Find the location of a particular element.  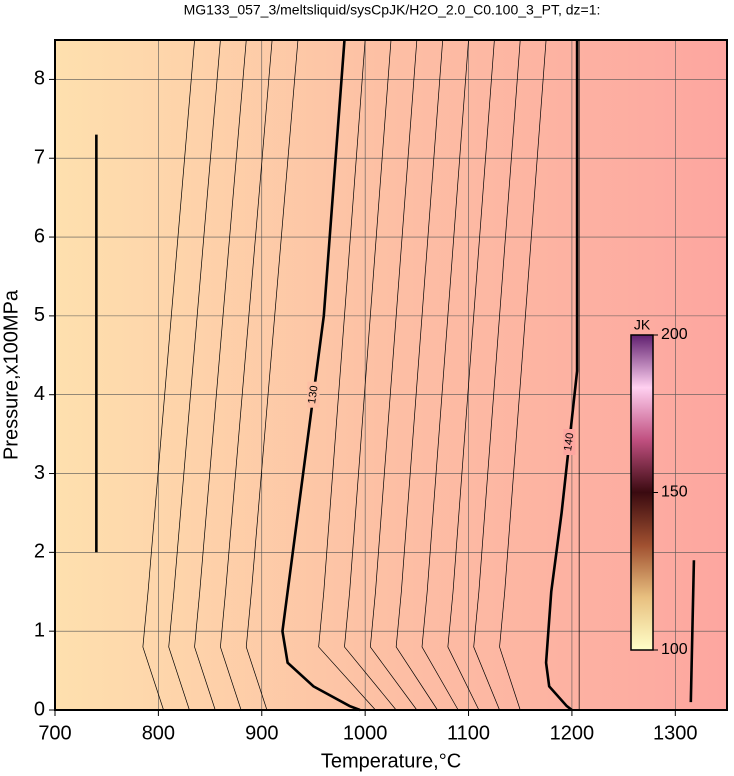

colorbar-tick-label: 100 is located at coordinates (674, 649).